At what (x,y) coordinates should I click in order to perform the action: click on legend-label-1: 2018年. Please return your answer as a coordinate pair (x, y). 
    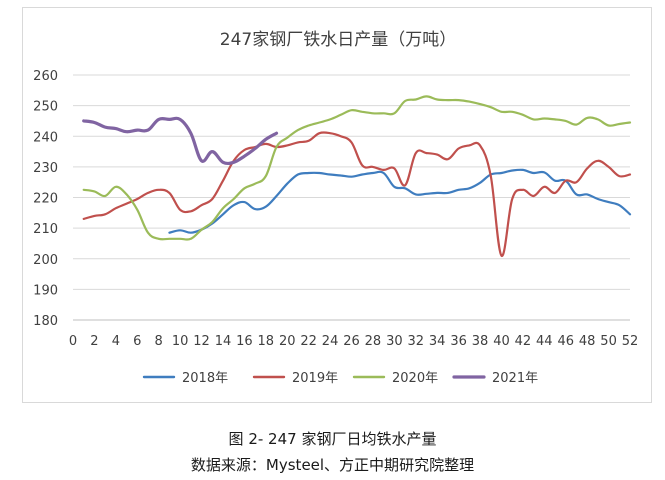
    Looking at the image, I should click on (205, 378).